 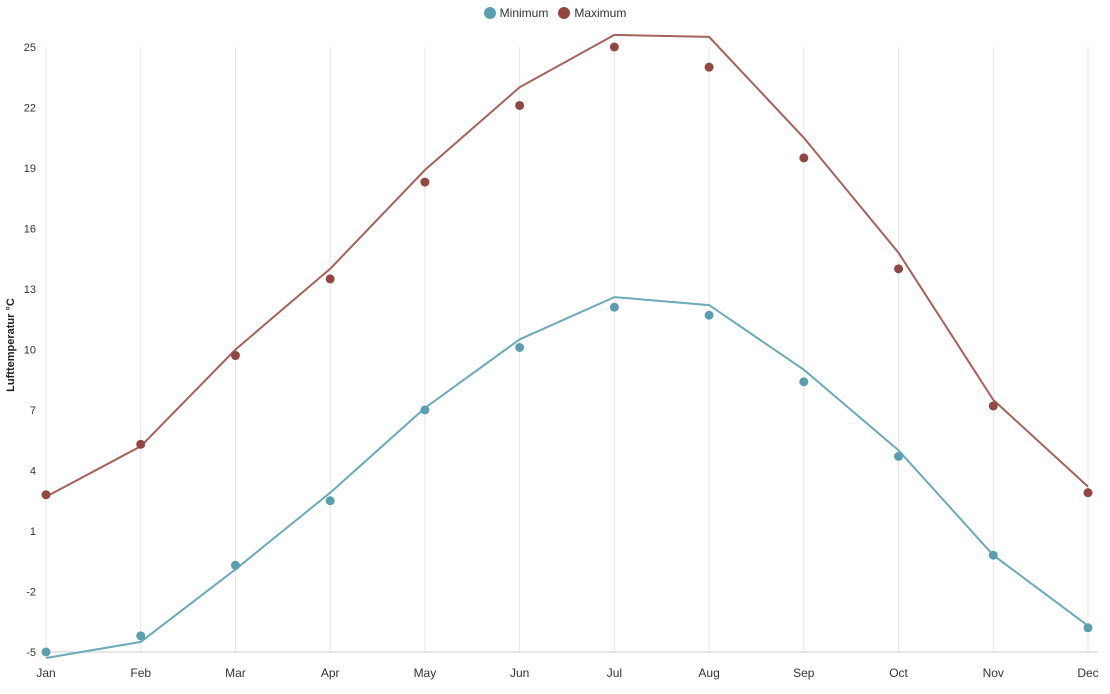 What do you see at coordinates (30, 109) in the screenshot?
I see `y-tick-label: 22` at bounding box center [30, 109].